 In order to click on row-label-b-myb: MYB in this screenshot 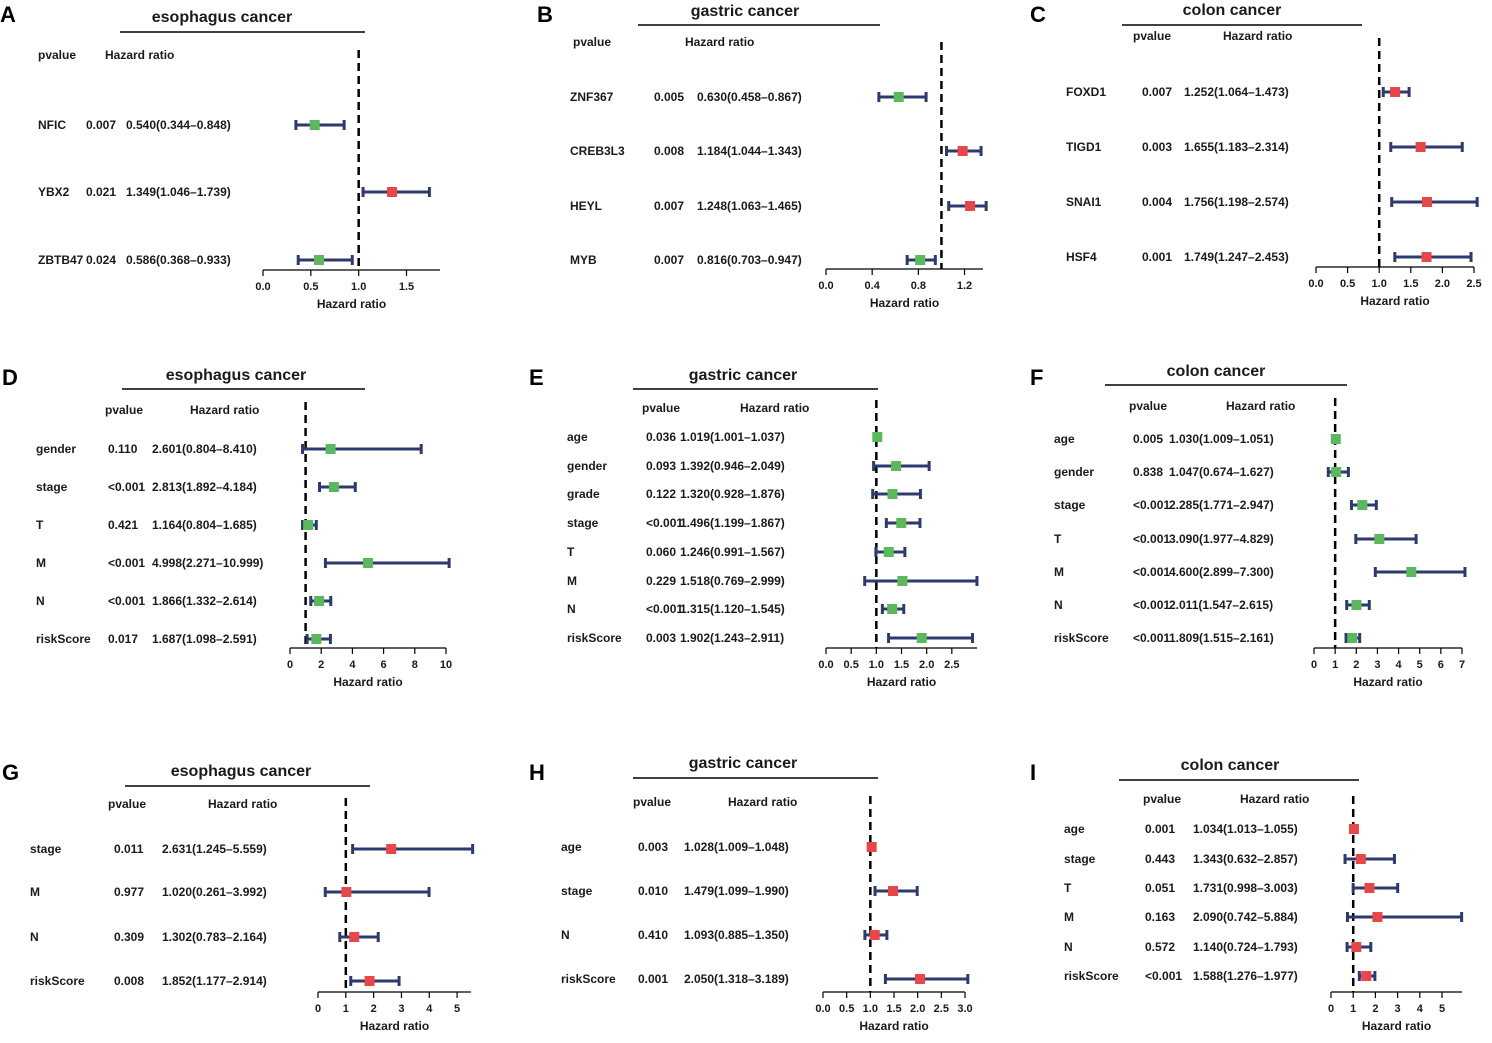, I will do `click(583, 260)`.